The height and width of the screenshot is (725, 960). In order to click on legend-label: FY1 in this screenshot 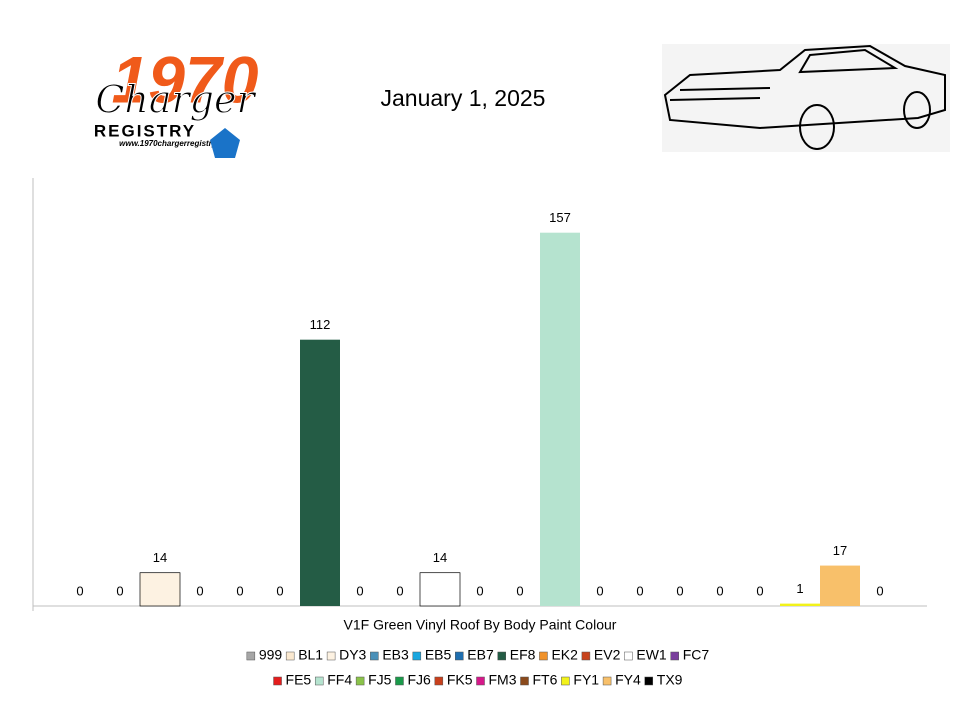, I will do `click(586, 680)`.